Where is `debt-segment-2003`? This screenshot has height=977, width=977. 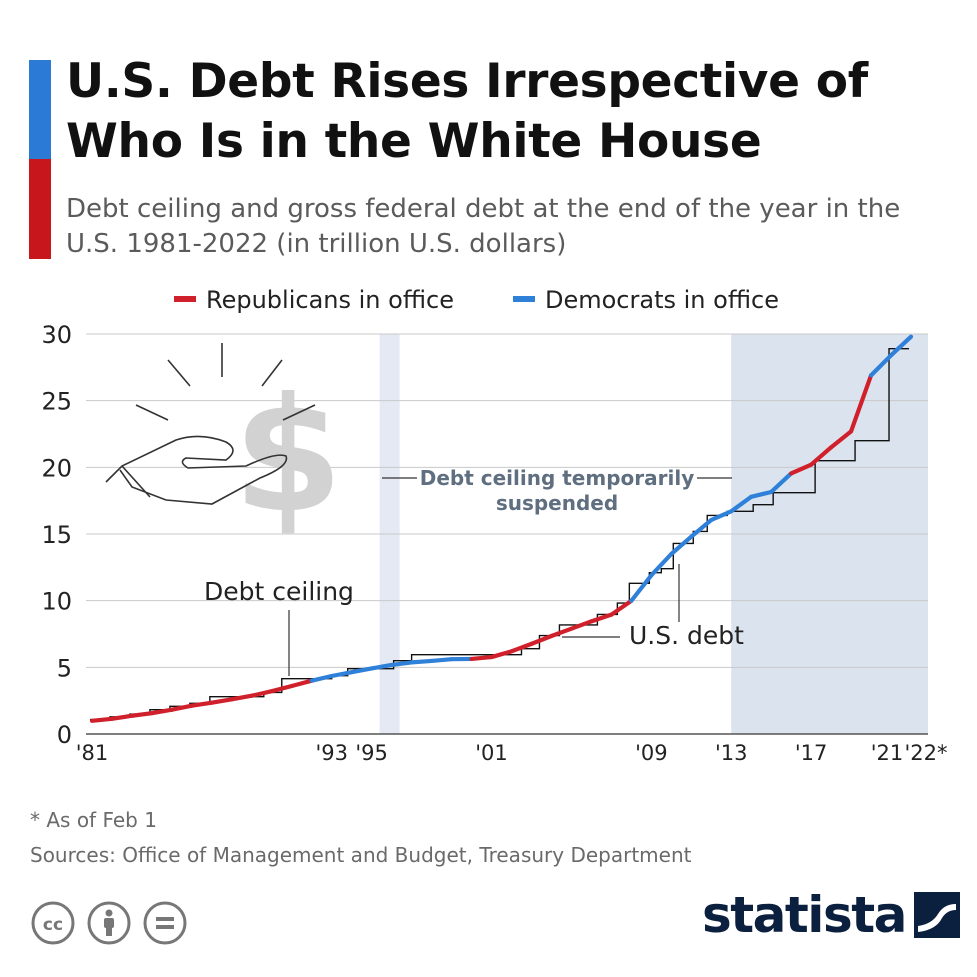
debt-segment-2003 is located at coordinates (541, 639).